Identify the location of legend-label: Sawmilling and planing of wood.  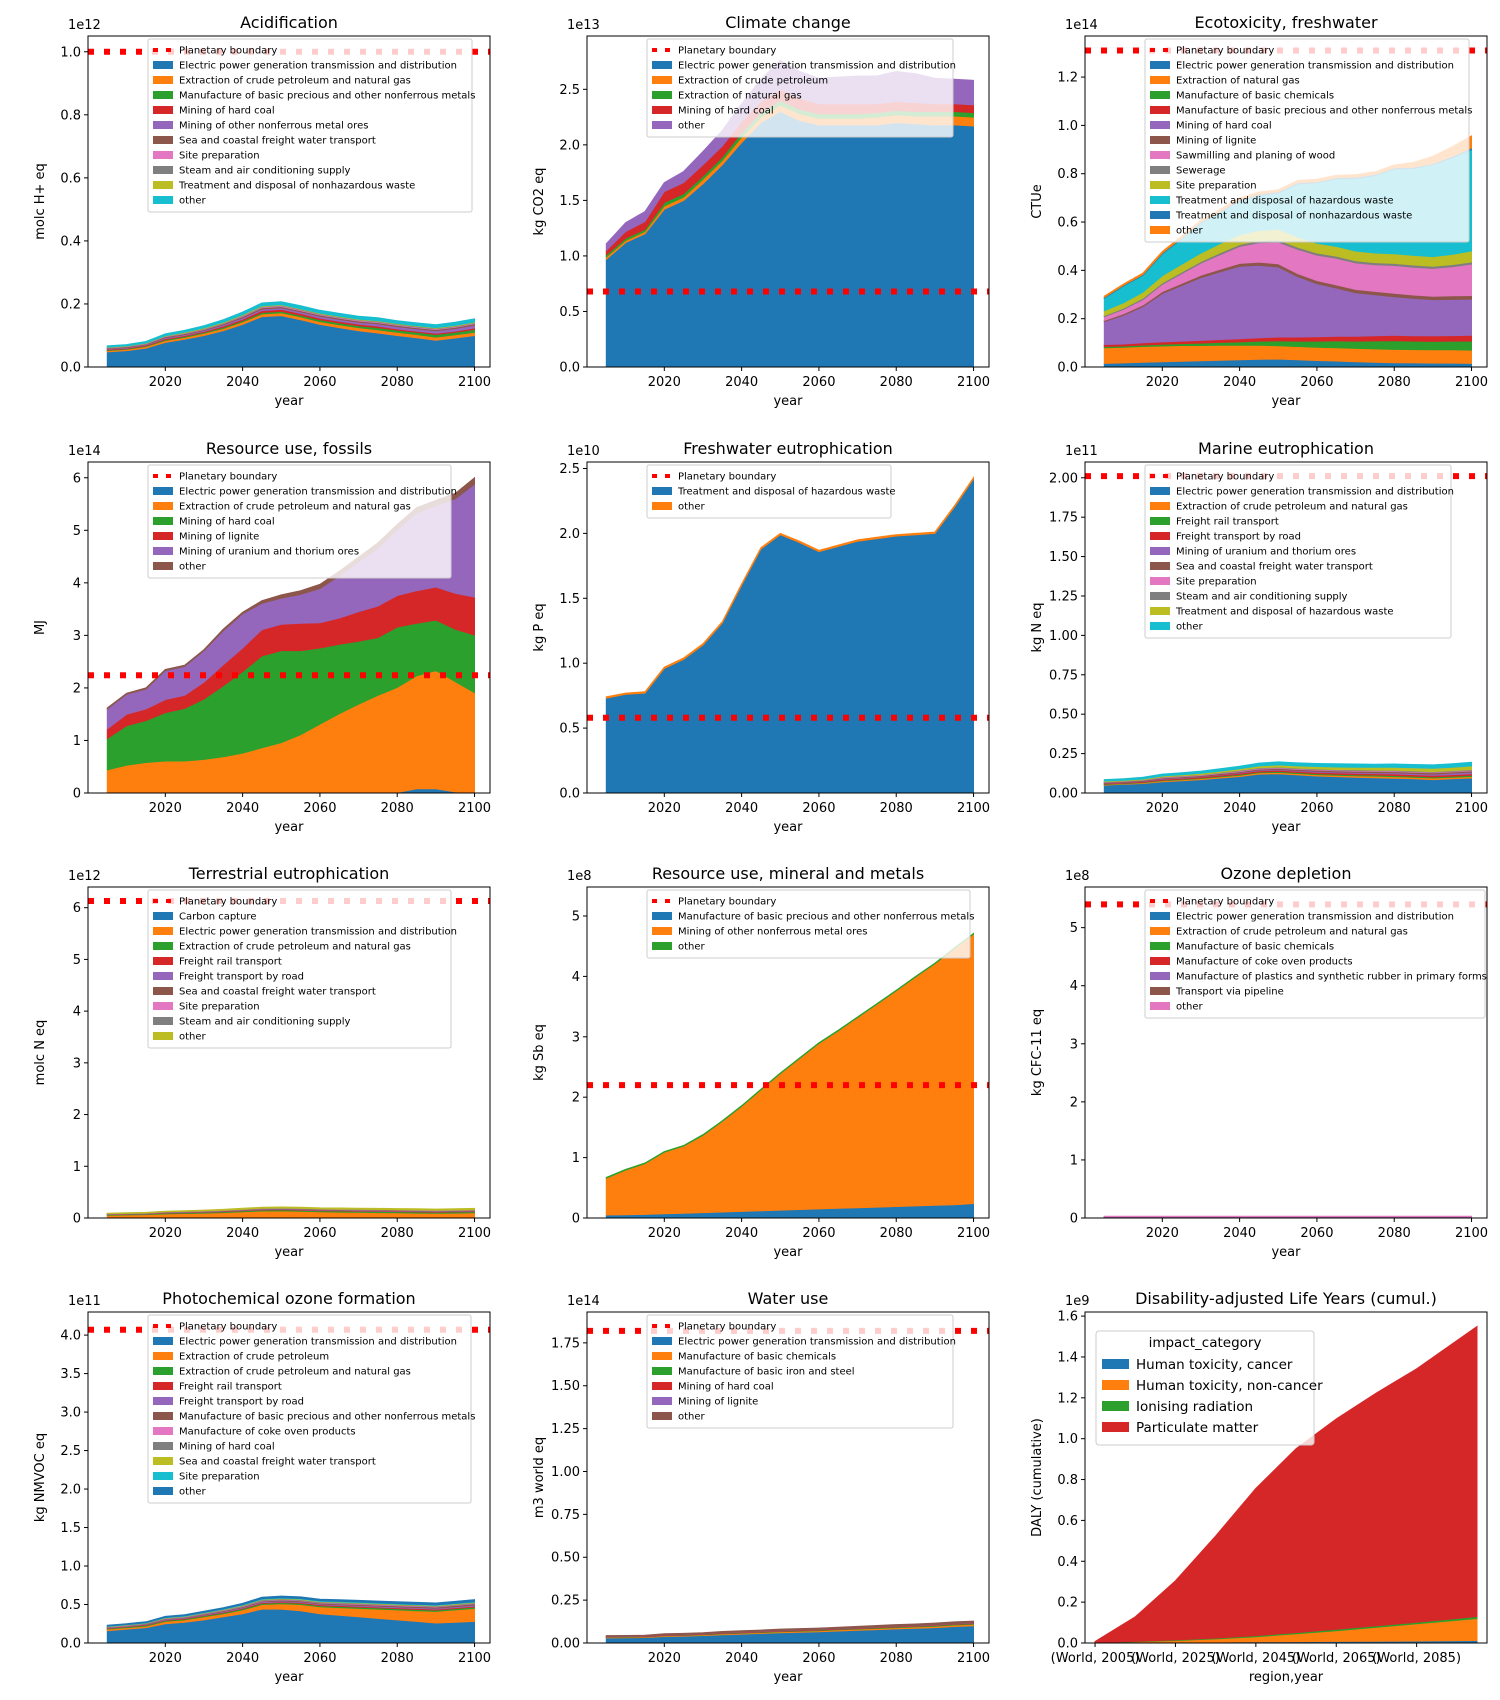
(1255, 156).